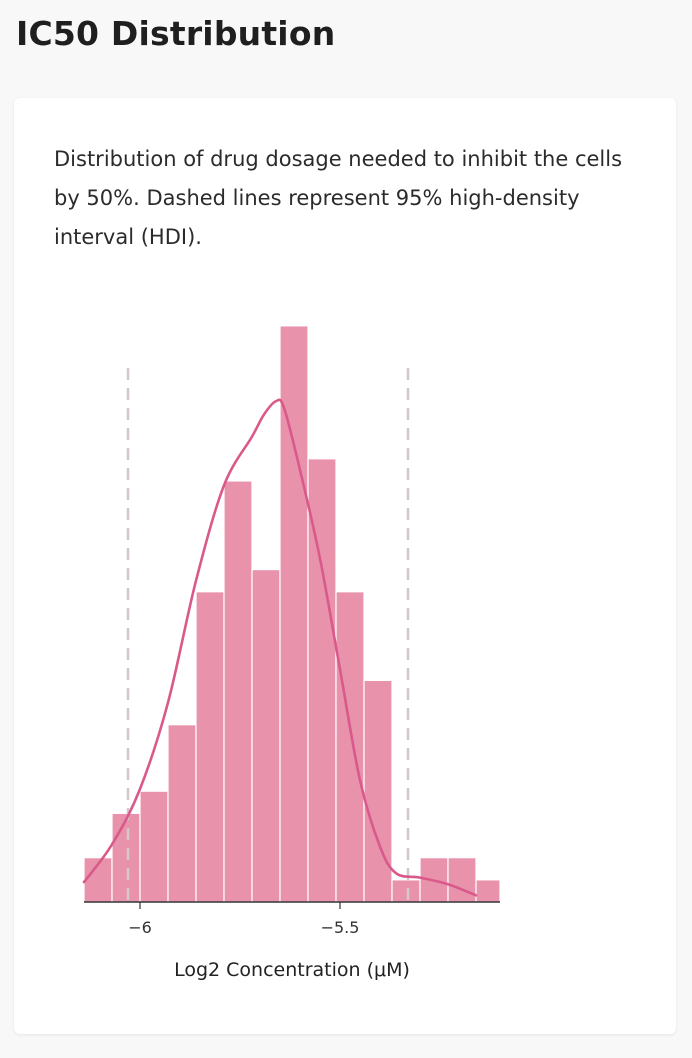  What do you see at coordinates (340, 927) in the screenshot?
I see `x-tick-label: −5.5` at bounding box center [340, 927].